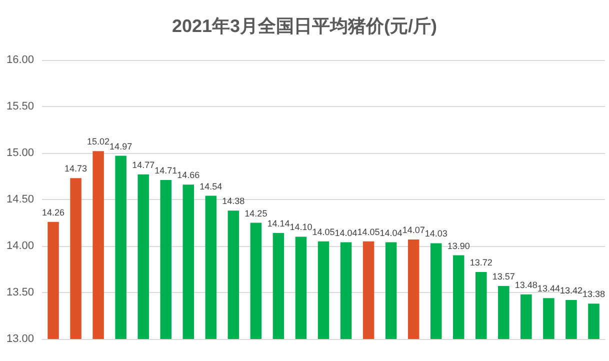 This screenshot has width=609, height=361. What do you see at coordinates (301, 227) in the screenshot?
I see `data-label: 14.10` at bounding box center [301, 227].